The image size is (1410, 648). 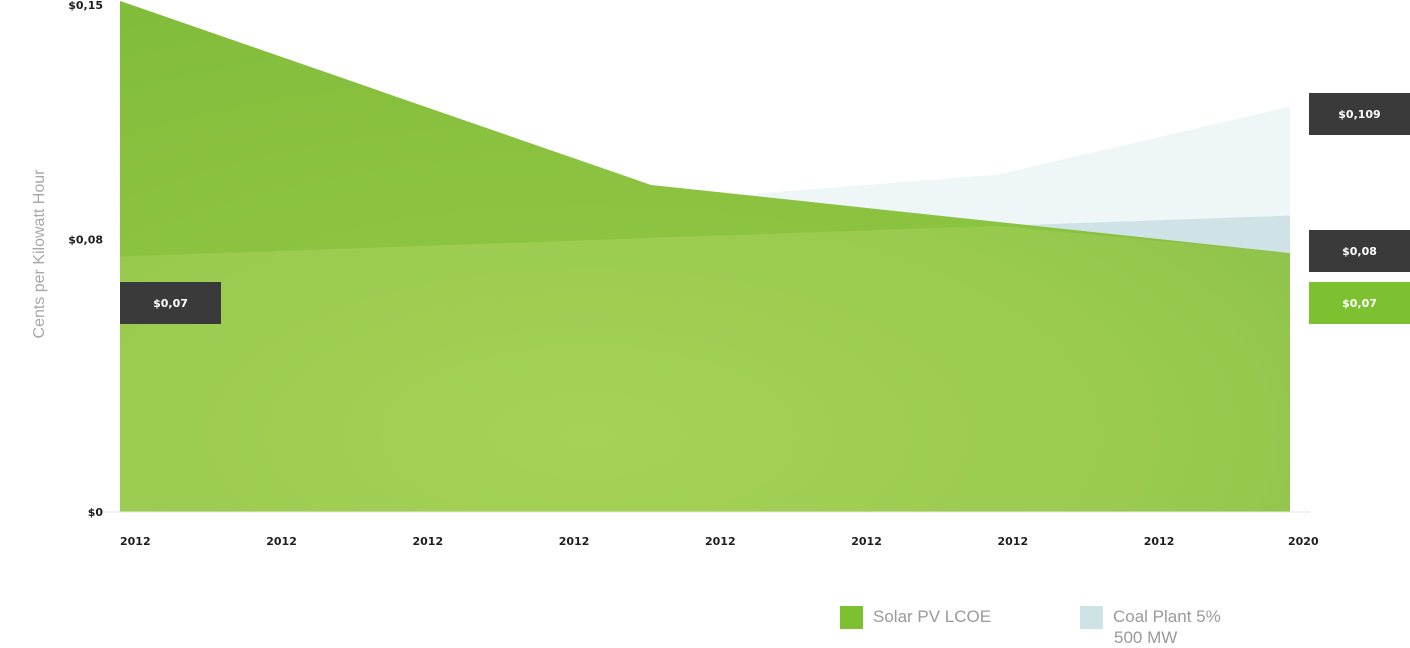 I want to click on y-axis-ticks: $0,15 $0,08 $0, so click(x=85, y=259).